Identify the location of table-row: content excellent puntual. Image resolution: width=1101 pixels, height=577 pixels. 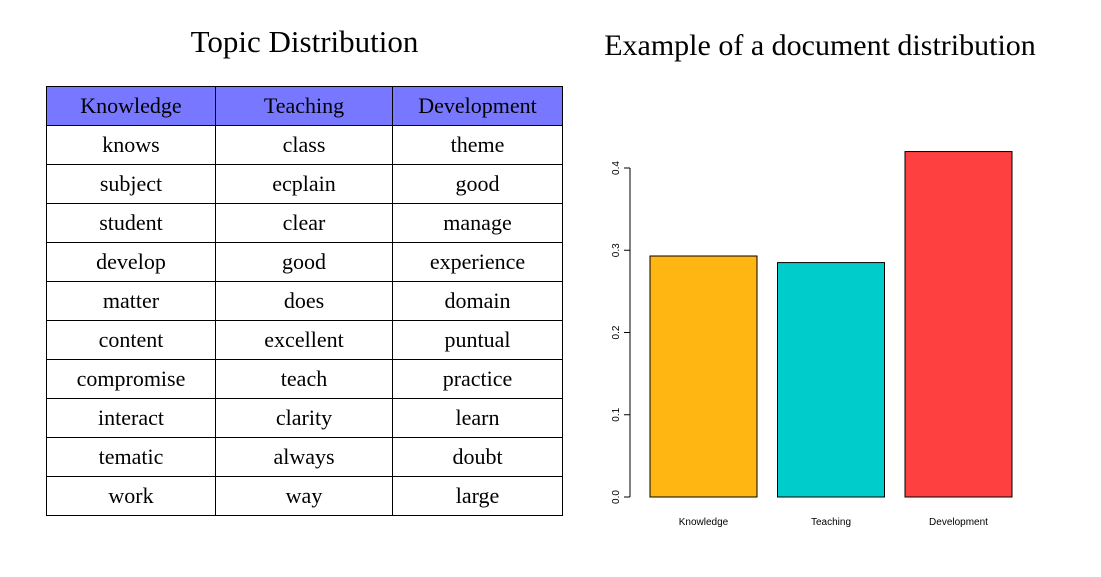
(304, 340).